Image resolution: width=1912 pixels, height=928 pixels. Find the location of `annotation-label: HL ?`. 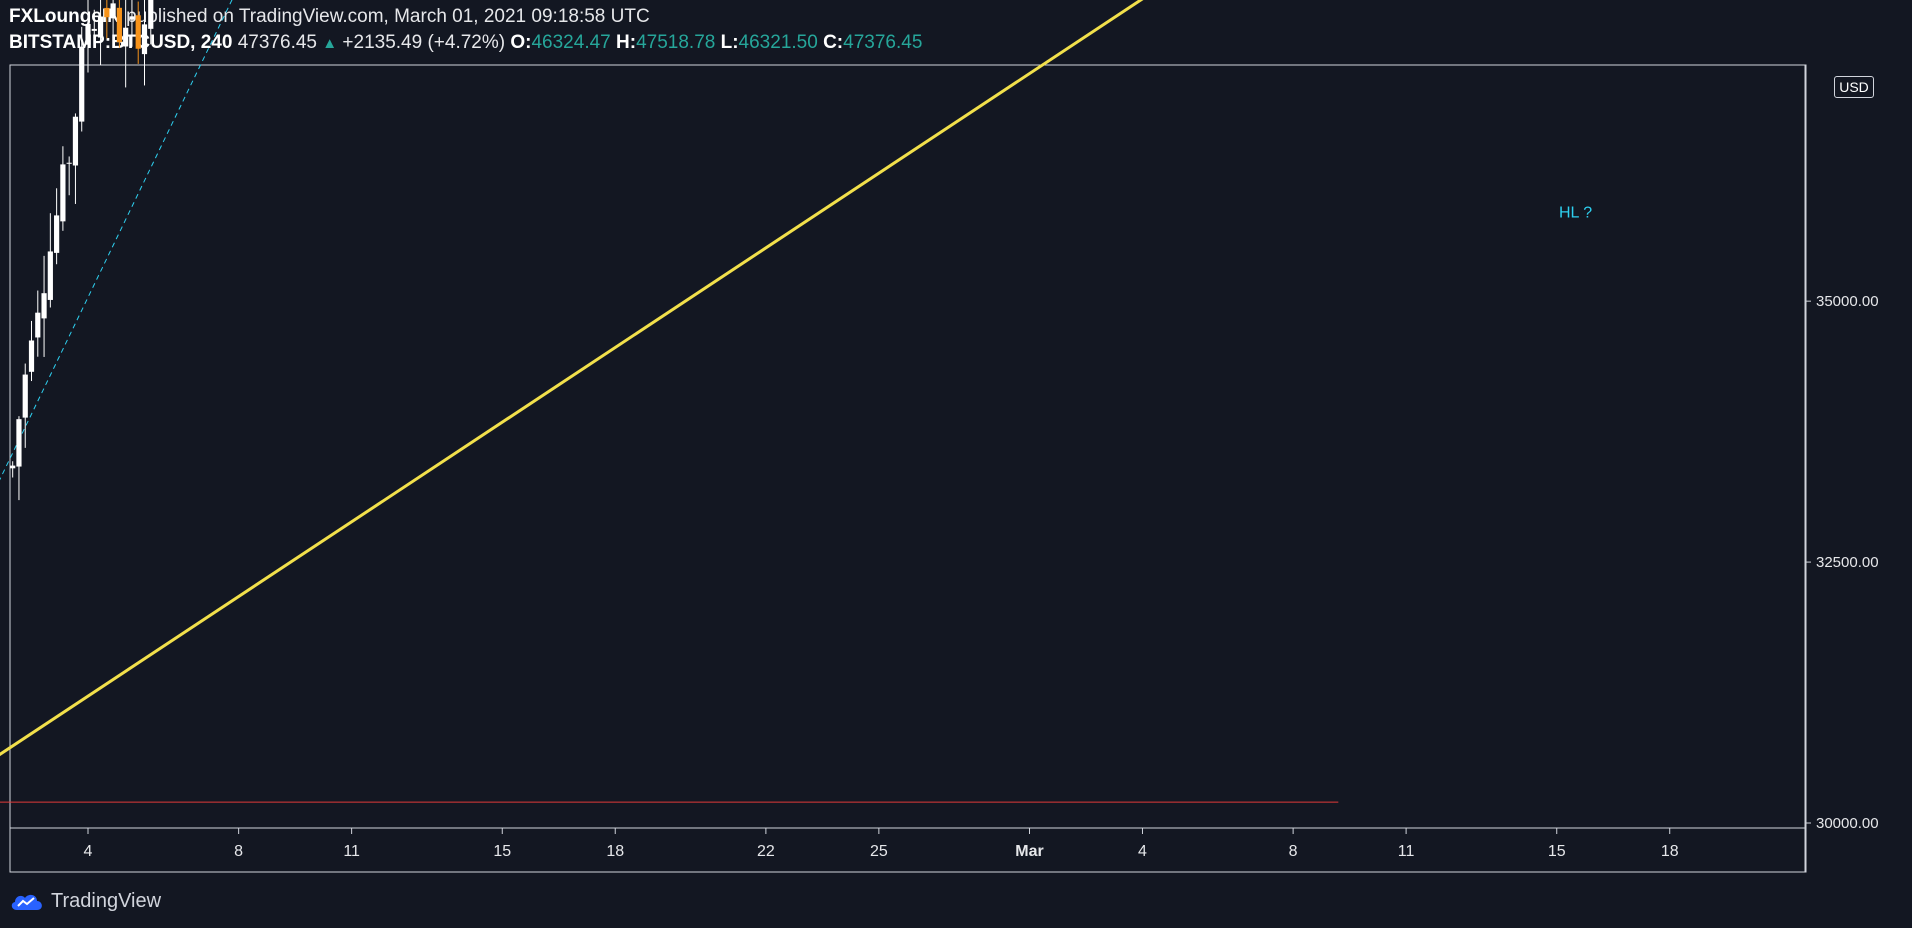

annotation-label: HL ? is located at coordinates (1575, 213).